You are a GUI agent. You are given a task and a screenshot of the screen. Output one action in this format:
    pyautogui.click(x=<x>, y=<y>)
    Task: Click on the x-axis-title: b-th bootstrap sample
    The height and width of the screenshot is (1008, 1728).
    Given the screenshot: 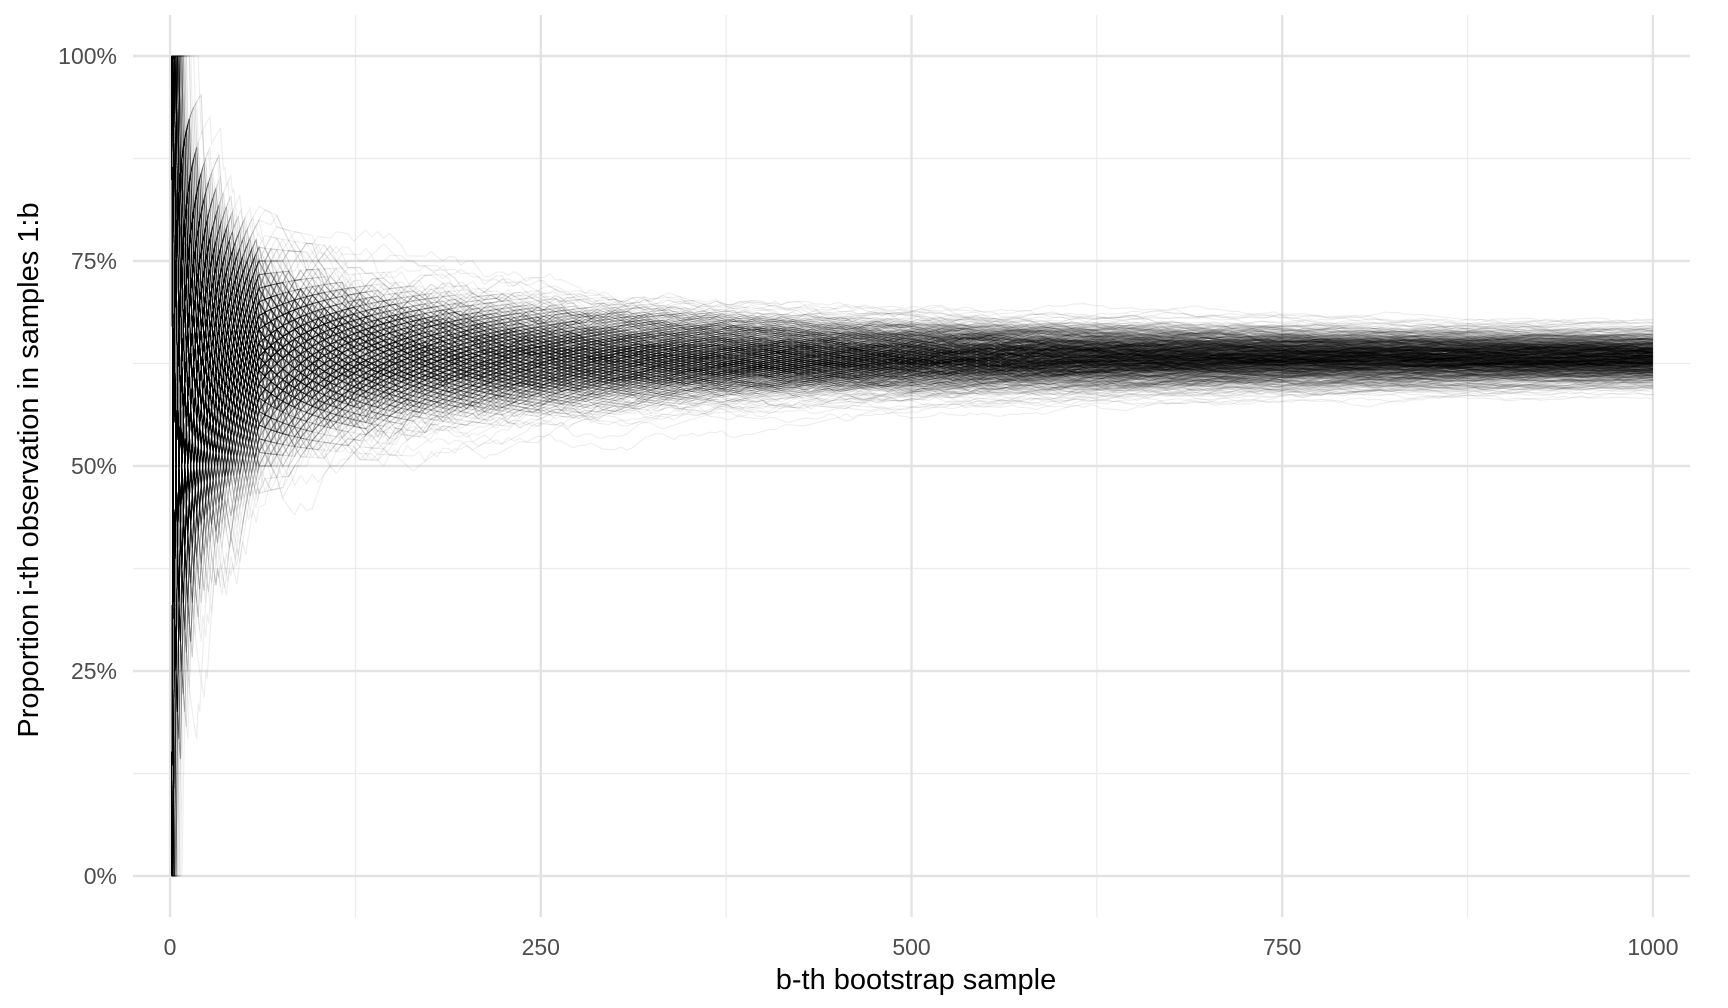 What is the action you would take?
    pyautogui.click(x=916, y=980)
    